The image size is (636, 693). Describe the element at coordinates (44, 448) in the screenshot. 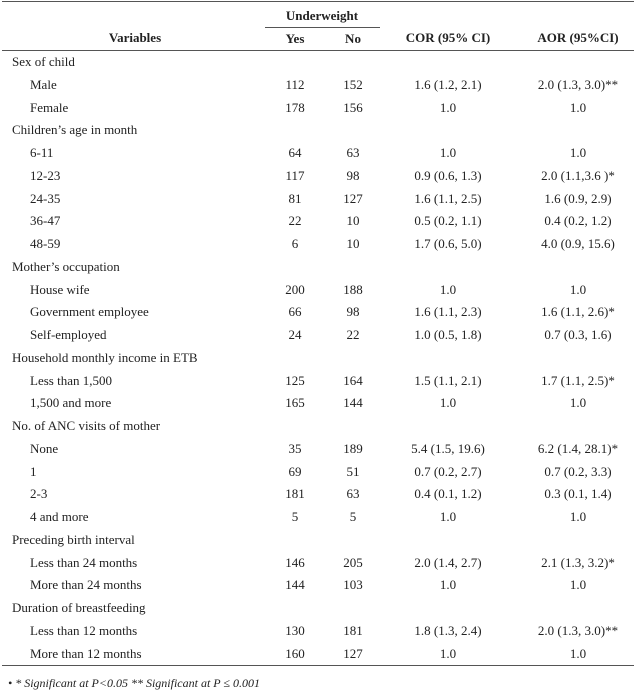

I see `row-label: None` at that location.